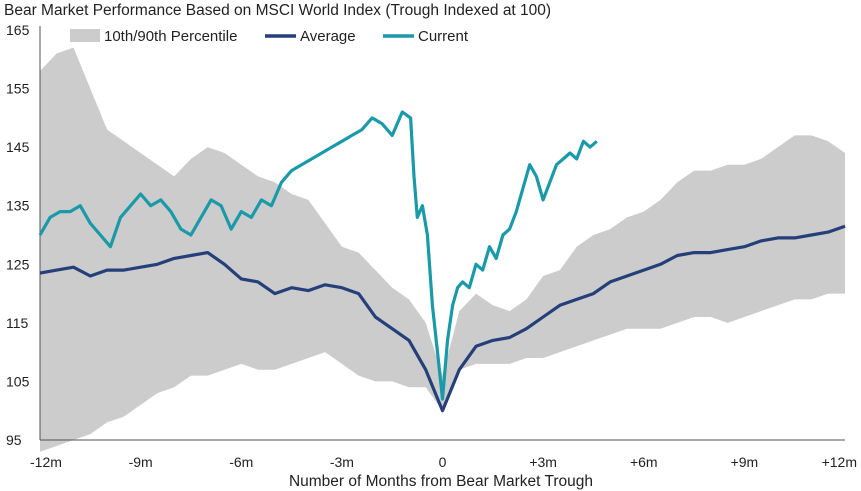 The height and width of the screenshot is (491, 861). What do you see at coordinates (18, 264) in the screenshot?
I see `y-tick-label: 125` at bounding box center [18, 264].